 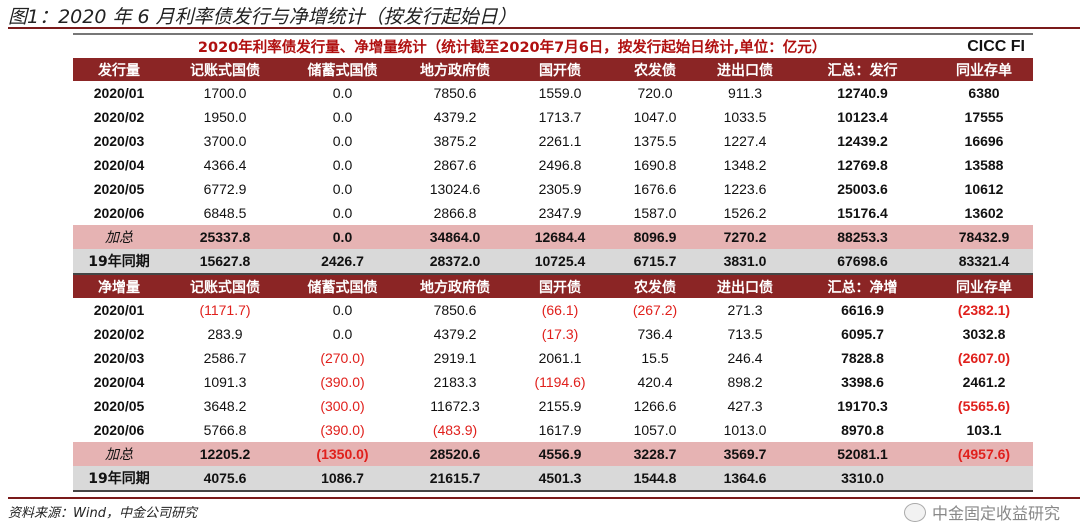 What do you see at coordinates (862, 93) in the screenshot?
I see `table-cell: 12740.9` at bounding box center [862, 93].